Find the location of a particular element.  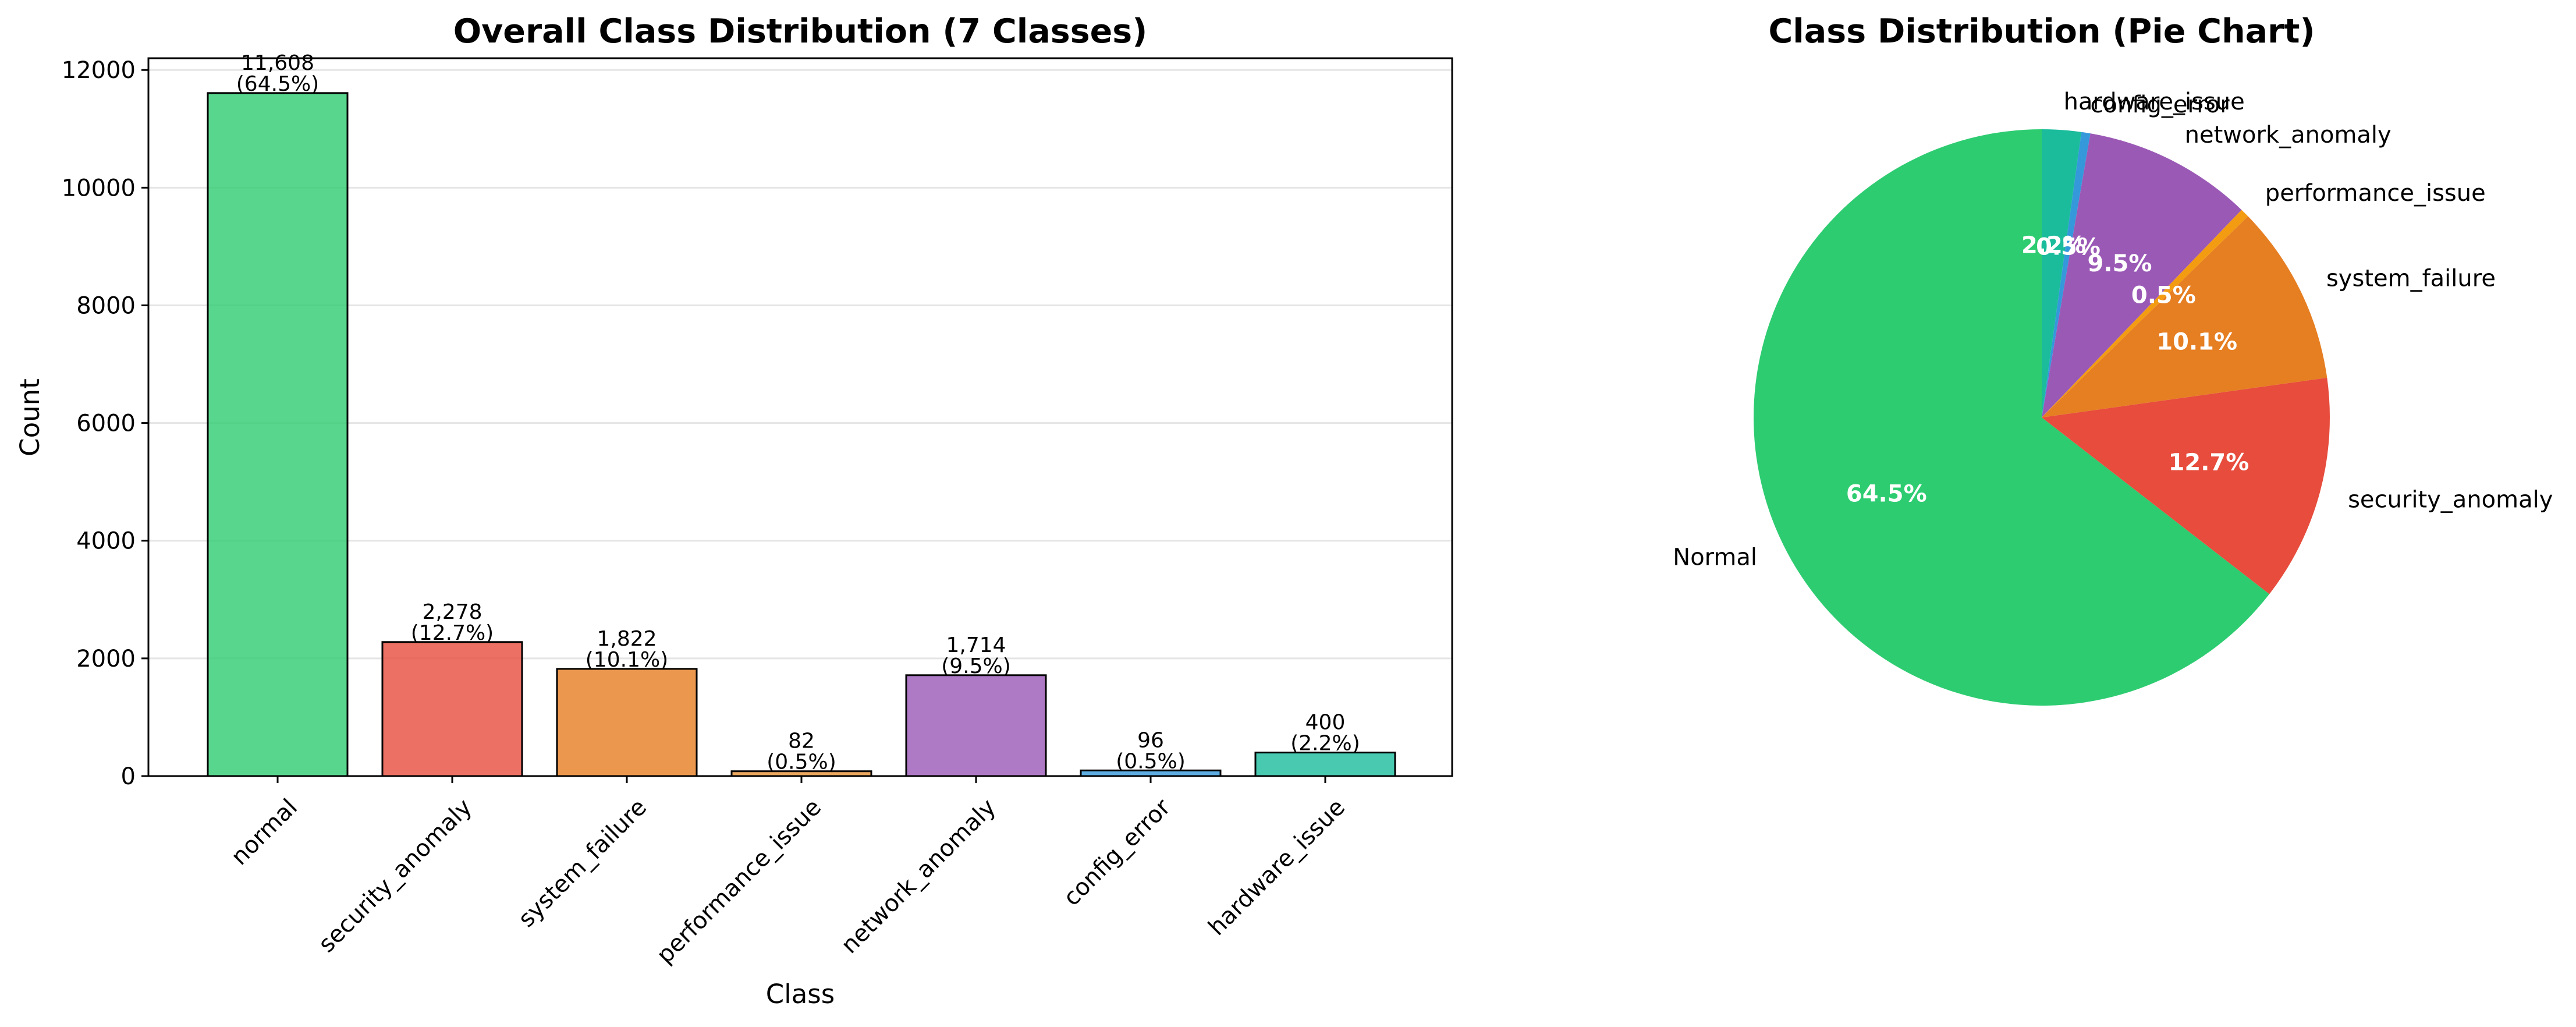

pie-slice-normal is located at coordinates (2012, 417).